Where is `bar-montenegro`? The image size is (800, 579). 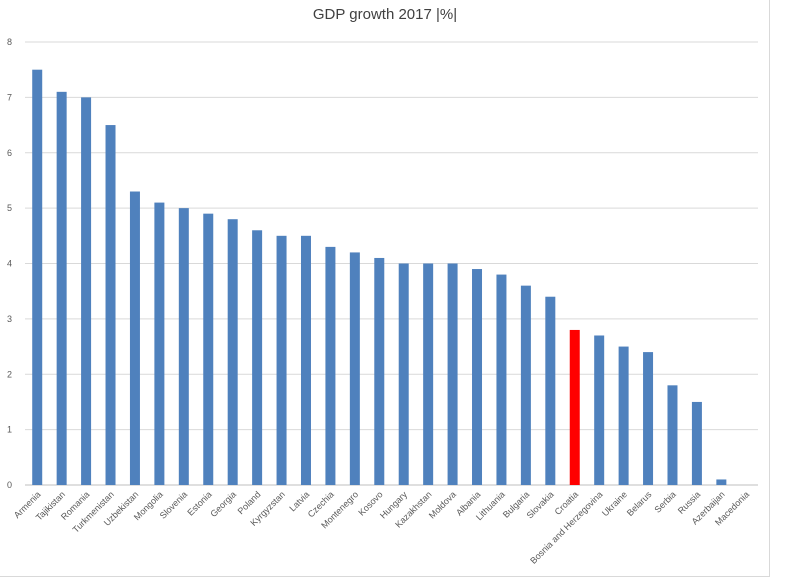 bar-montenegro is located at coordinates (354, 368).